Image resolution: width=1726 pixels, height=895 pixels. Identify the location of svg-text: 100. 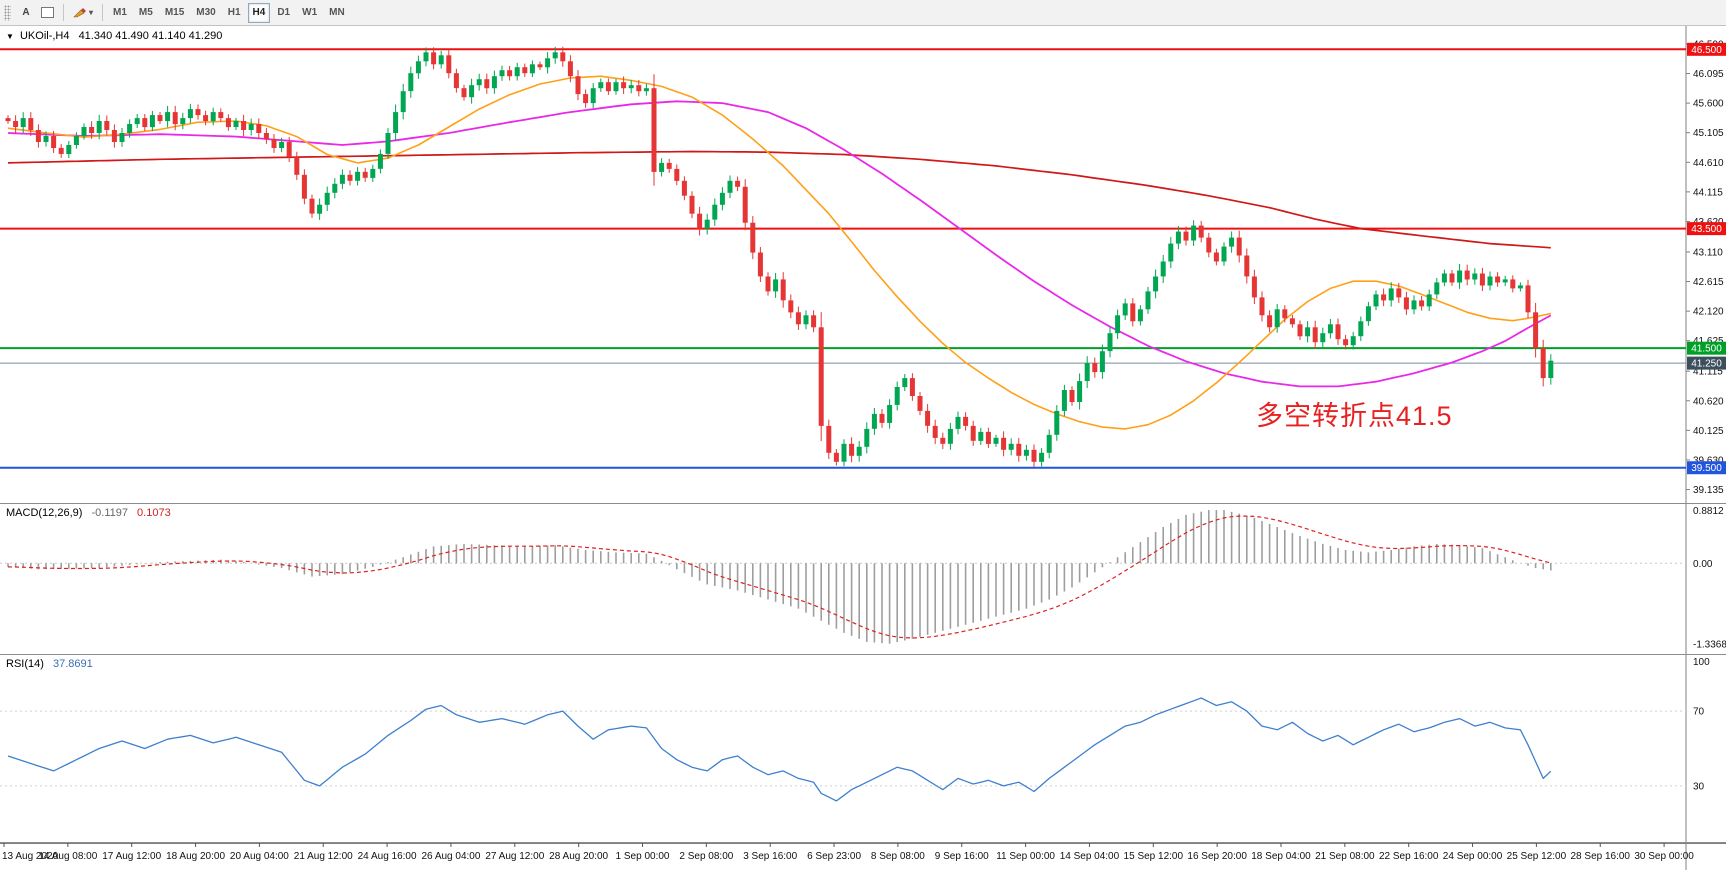
(1701, 662).